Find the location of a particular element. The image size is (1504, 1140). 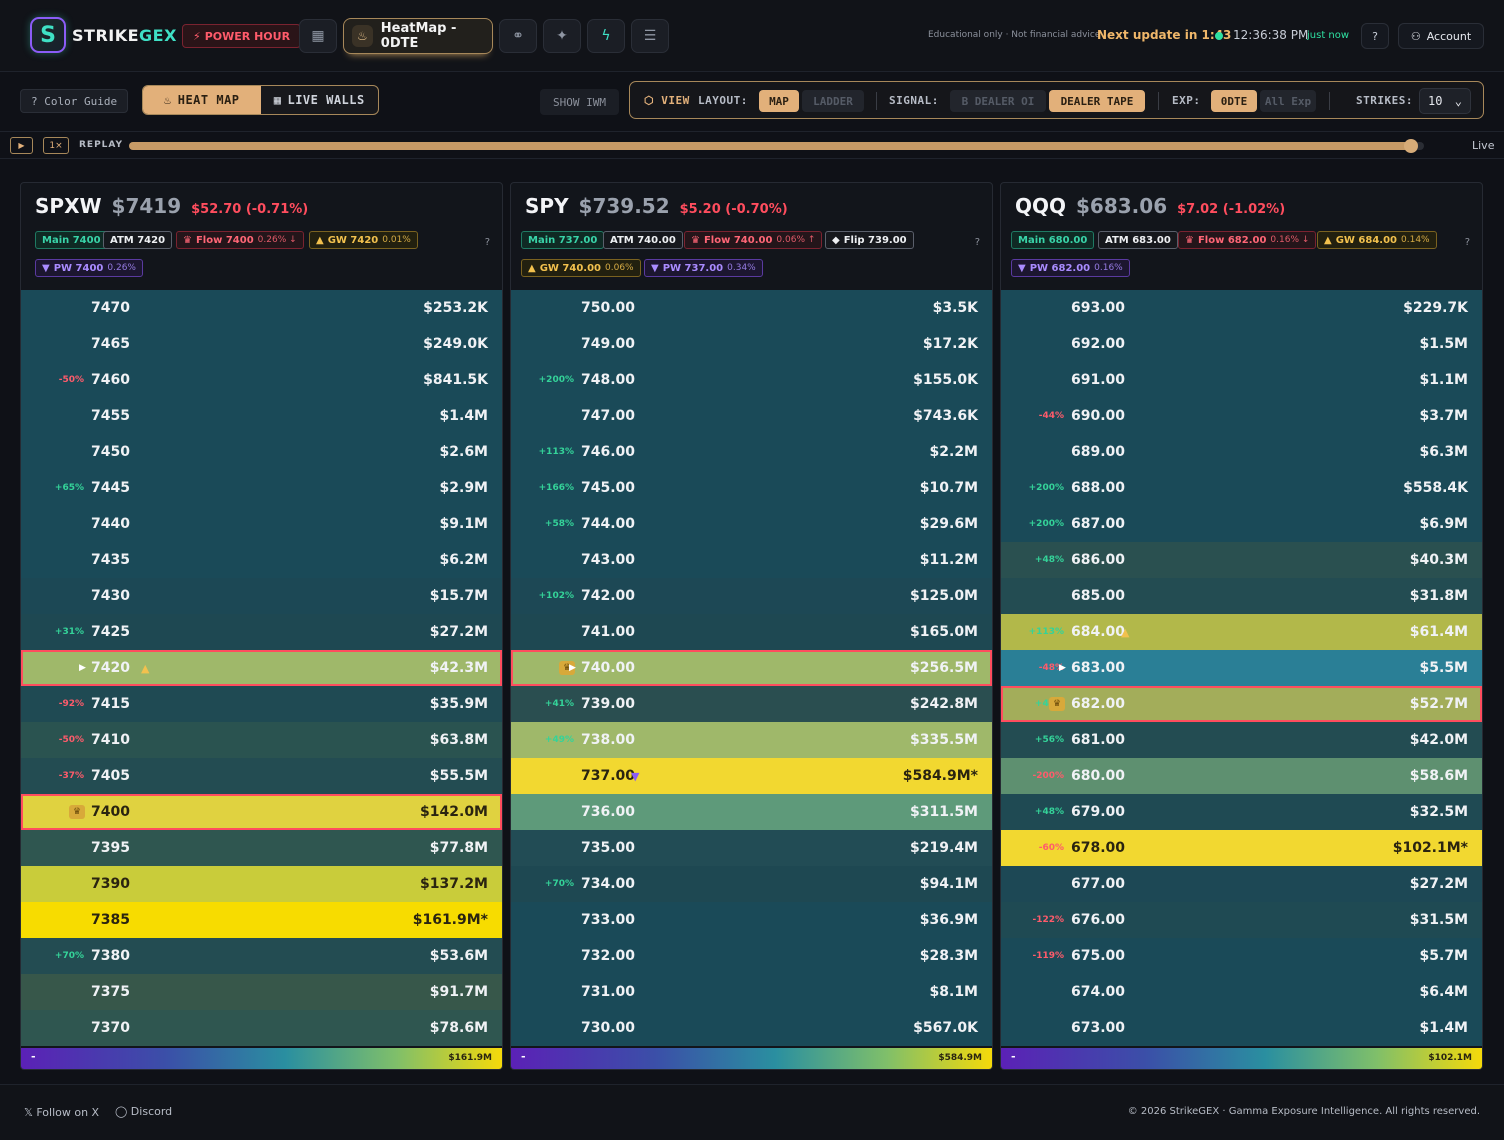

play-button: ▶ is located at coordinates (21, 145).